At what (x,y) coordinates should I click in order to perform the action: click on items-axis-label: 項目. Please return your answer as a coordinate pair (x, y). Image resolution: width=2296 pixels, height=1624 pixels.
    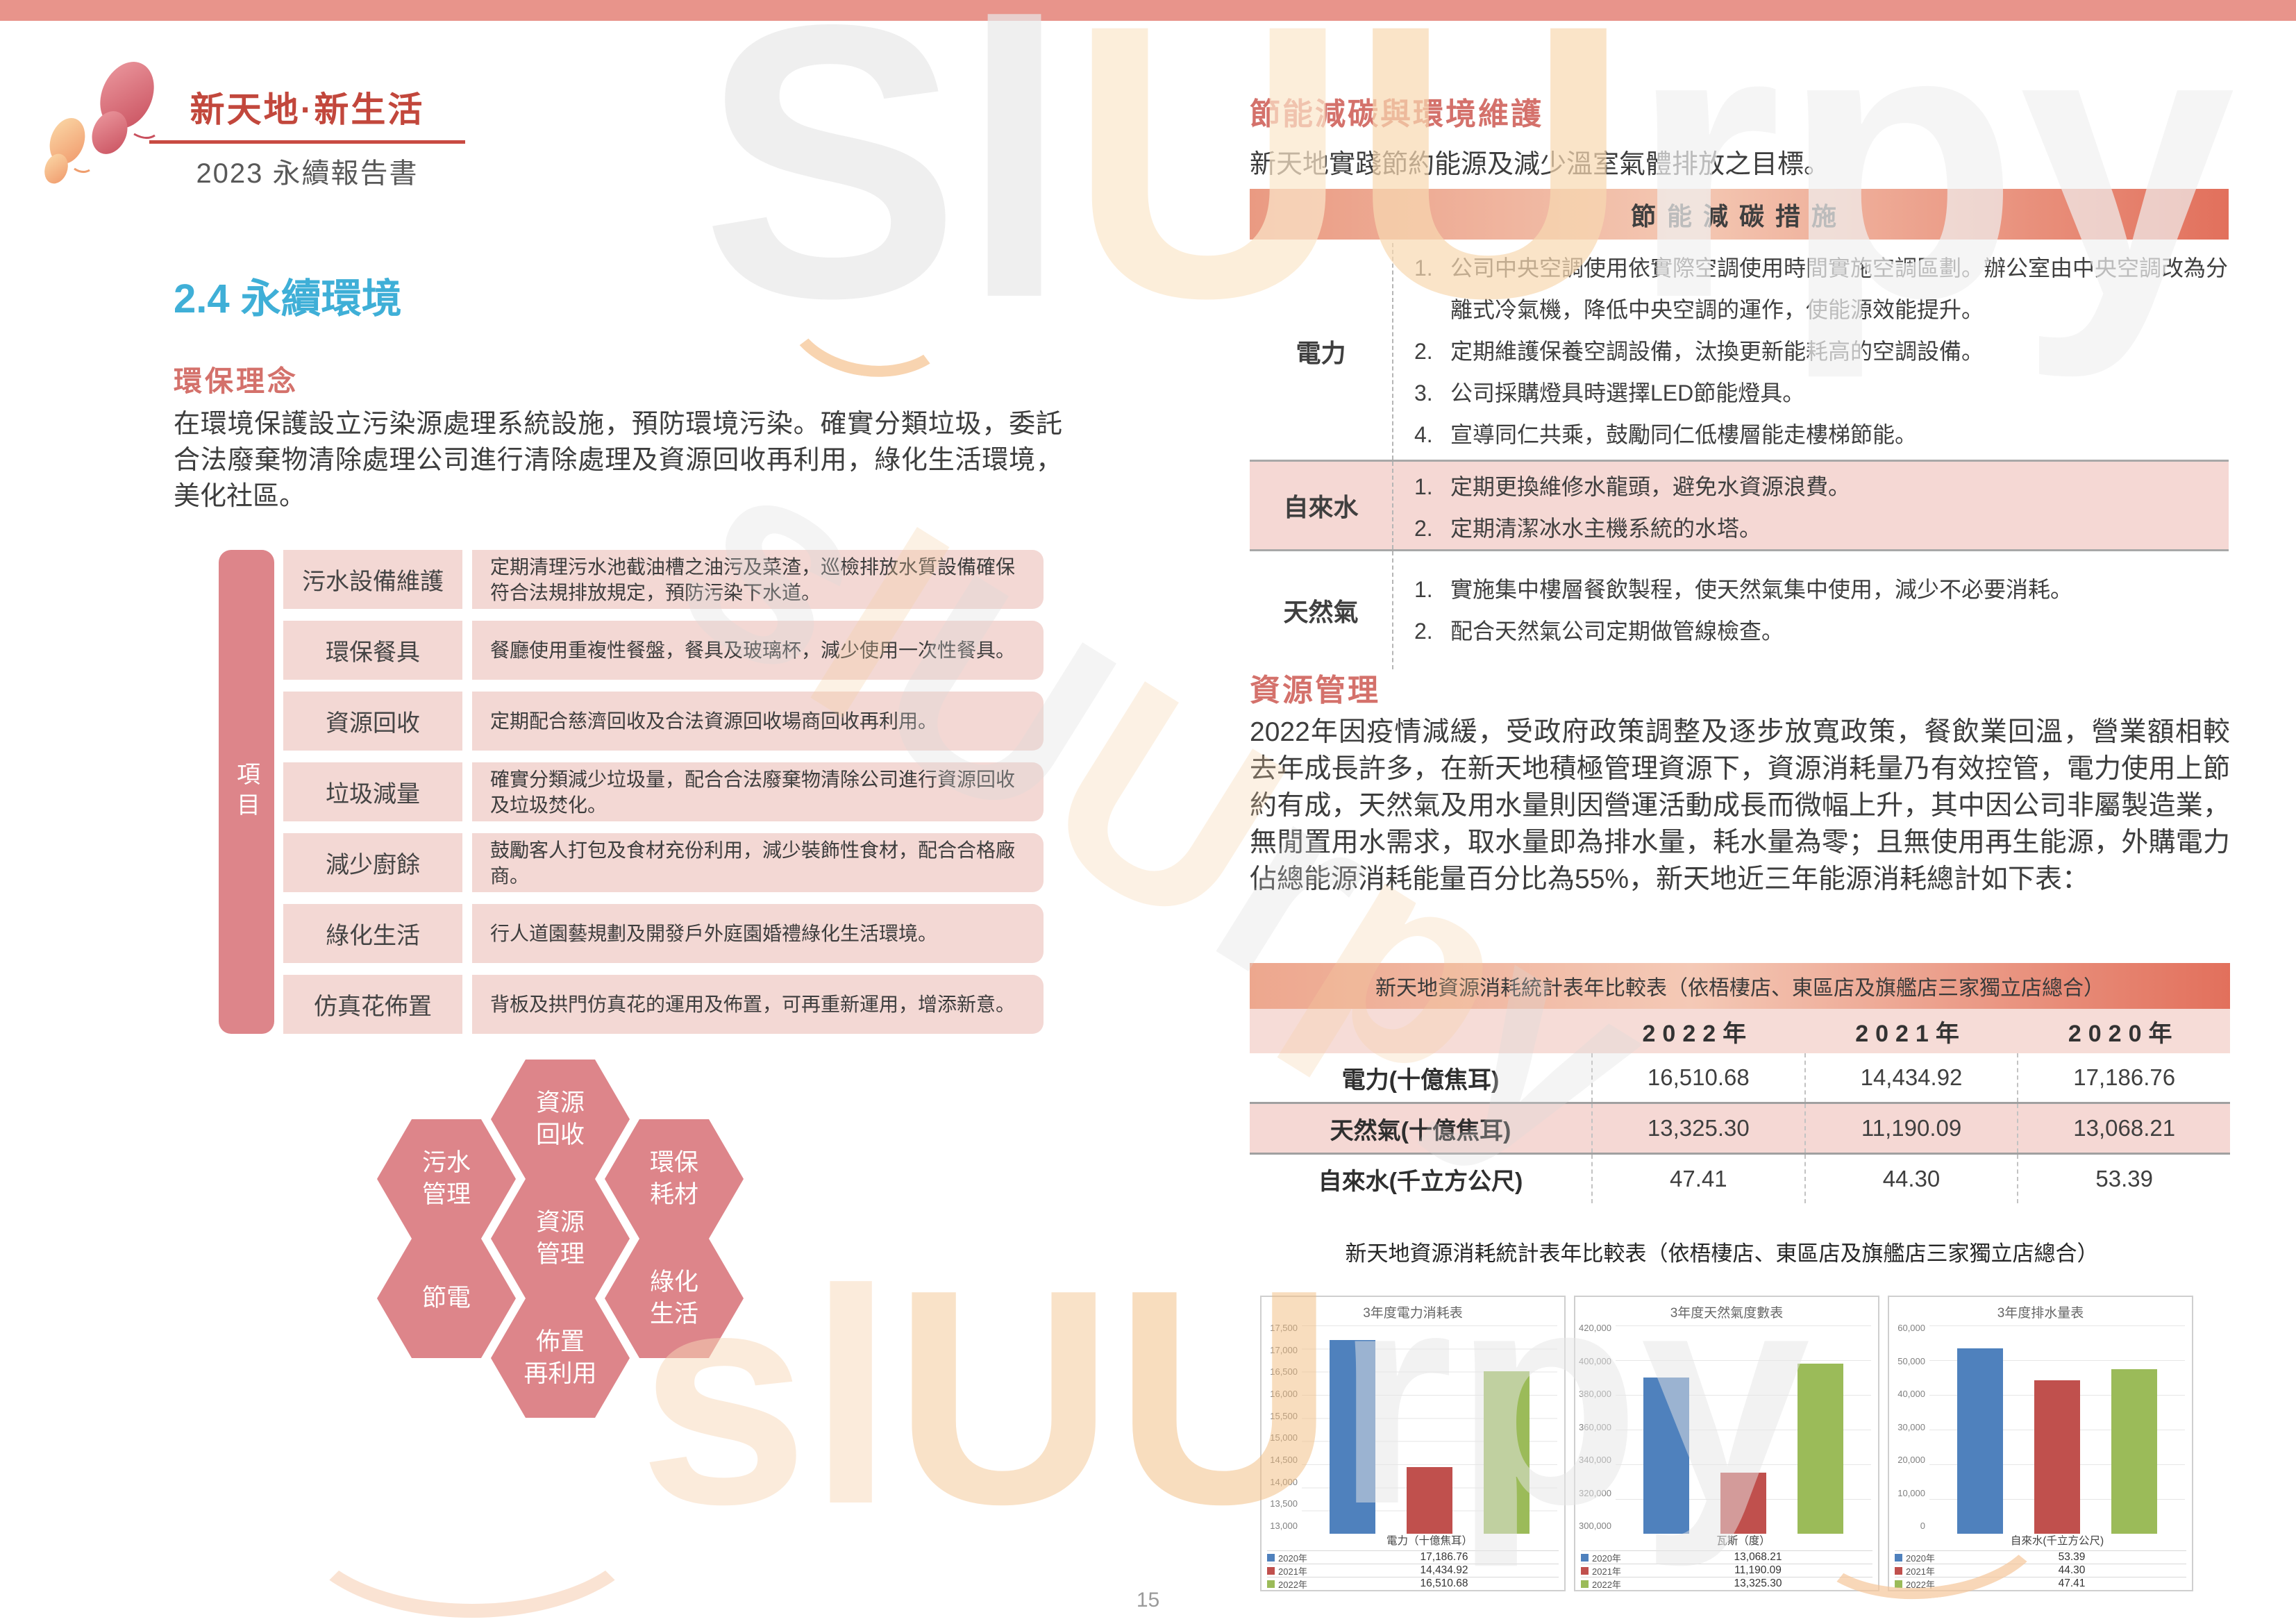
    Looking at the image, I should click on (246, 792).